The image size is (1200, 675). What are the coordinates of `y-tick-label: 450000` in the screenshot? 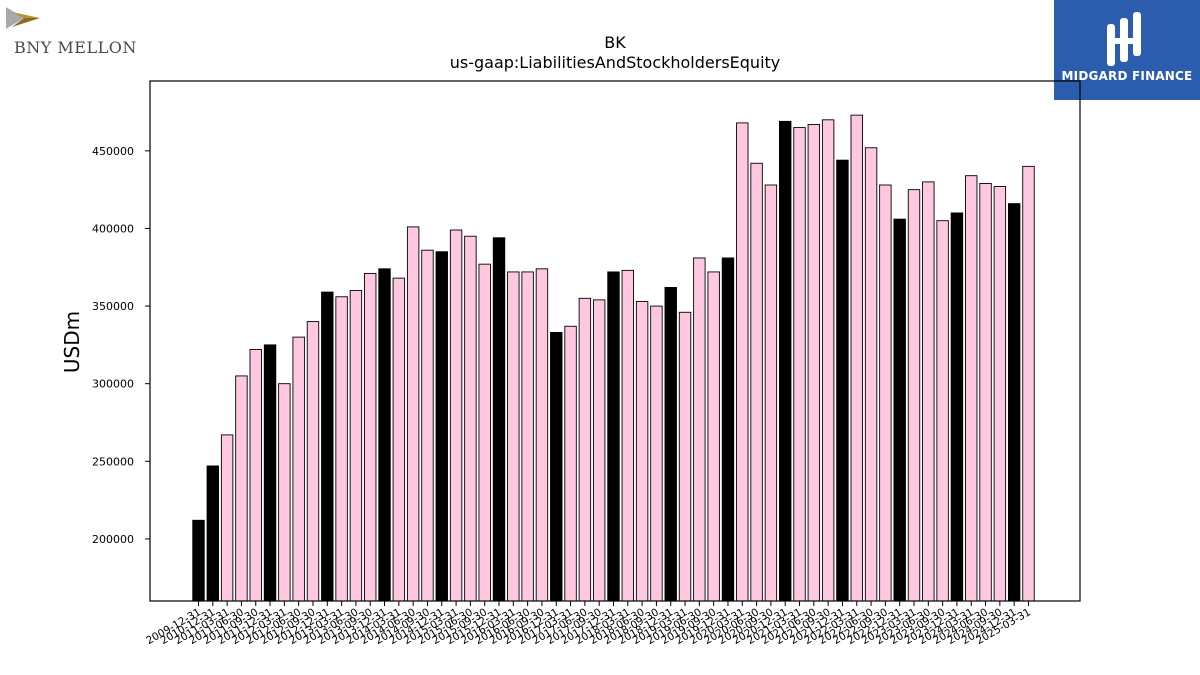 It's located at (113, 151).